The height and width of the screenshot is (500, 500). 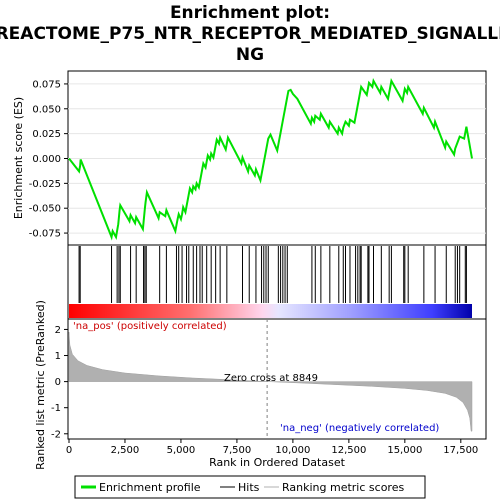 I want to click on es-y-tick-label: 0.050, so click(x=46, y=109).